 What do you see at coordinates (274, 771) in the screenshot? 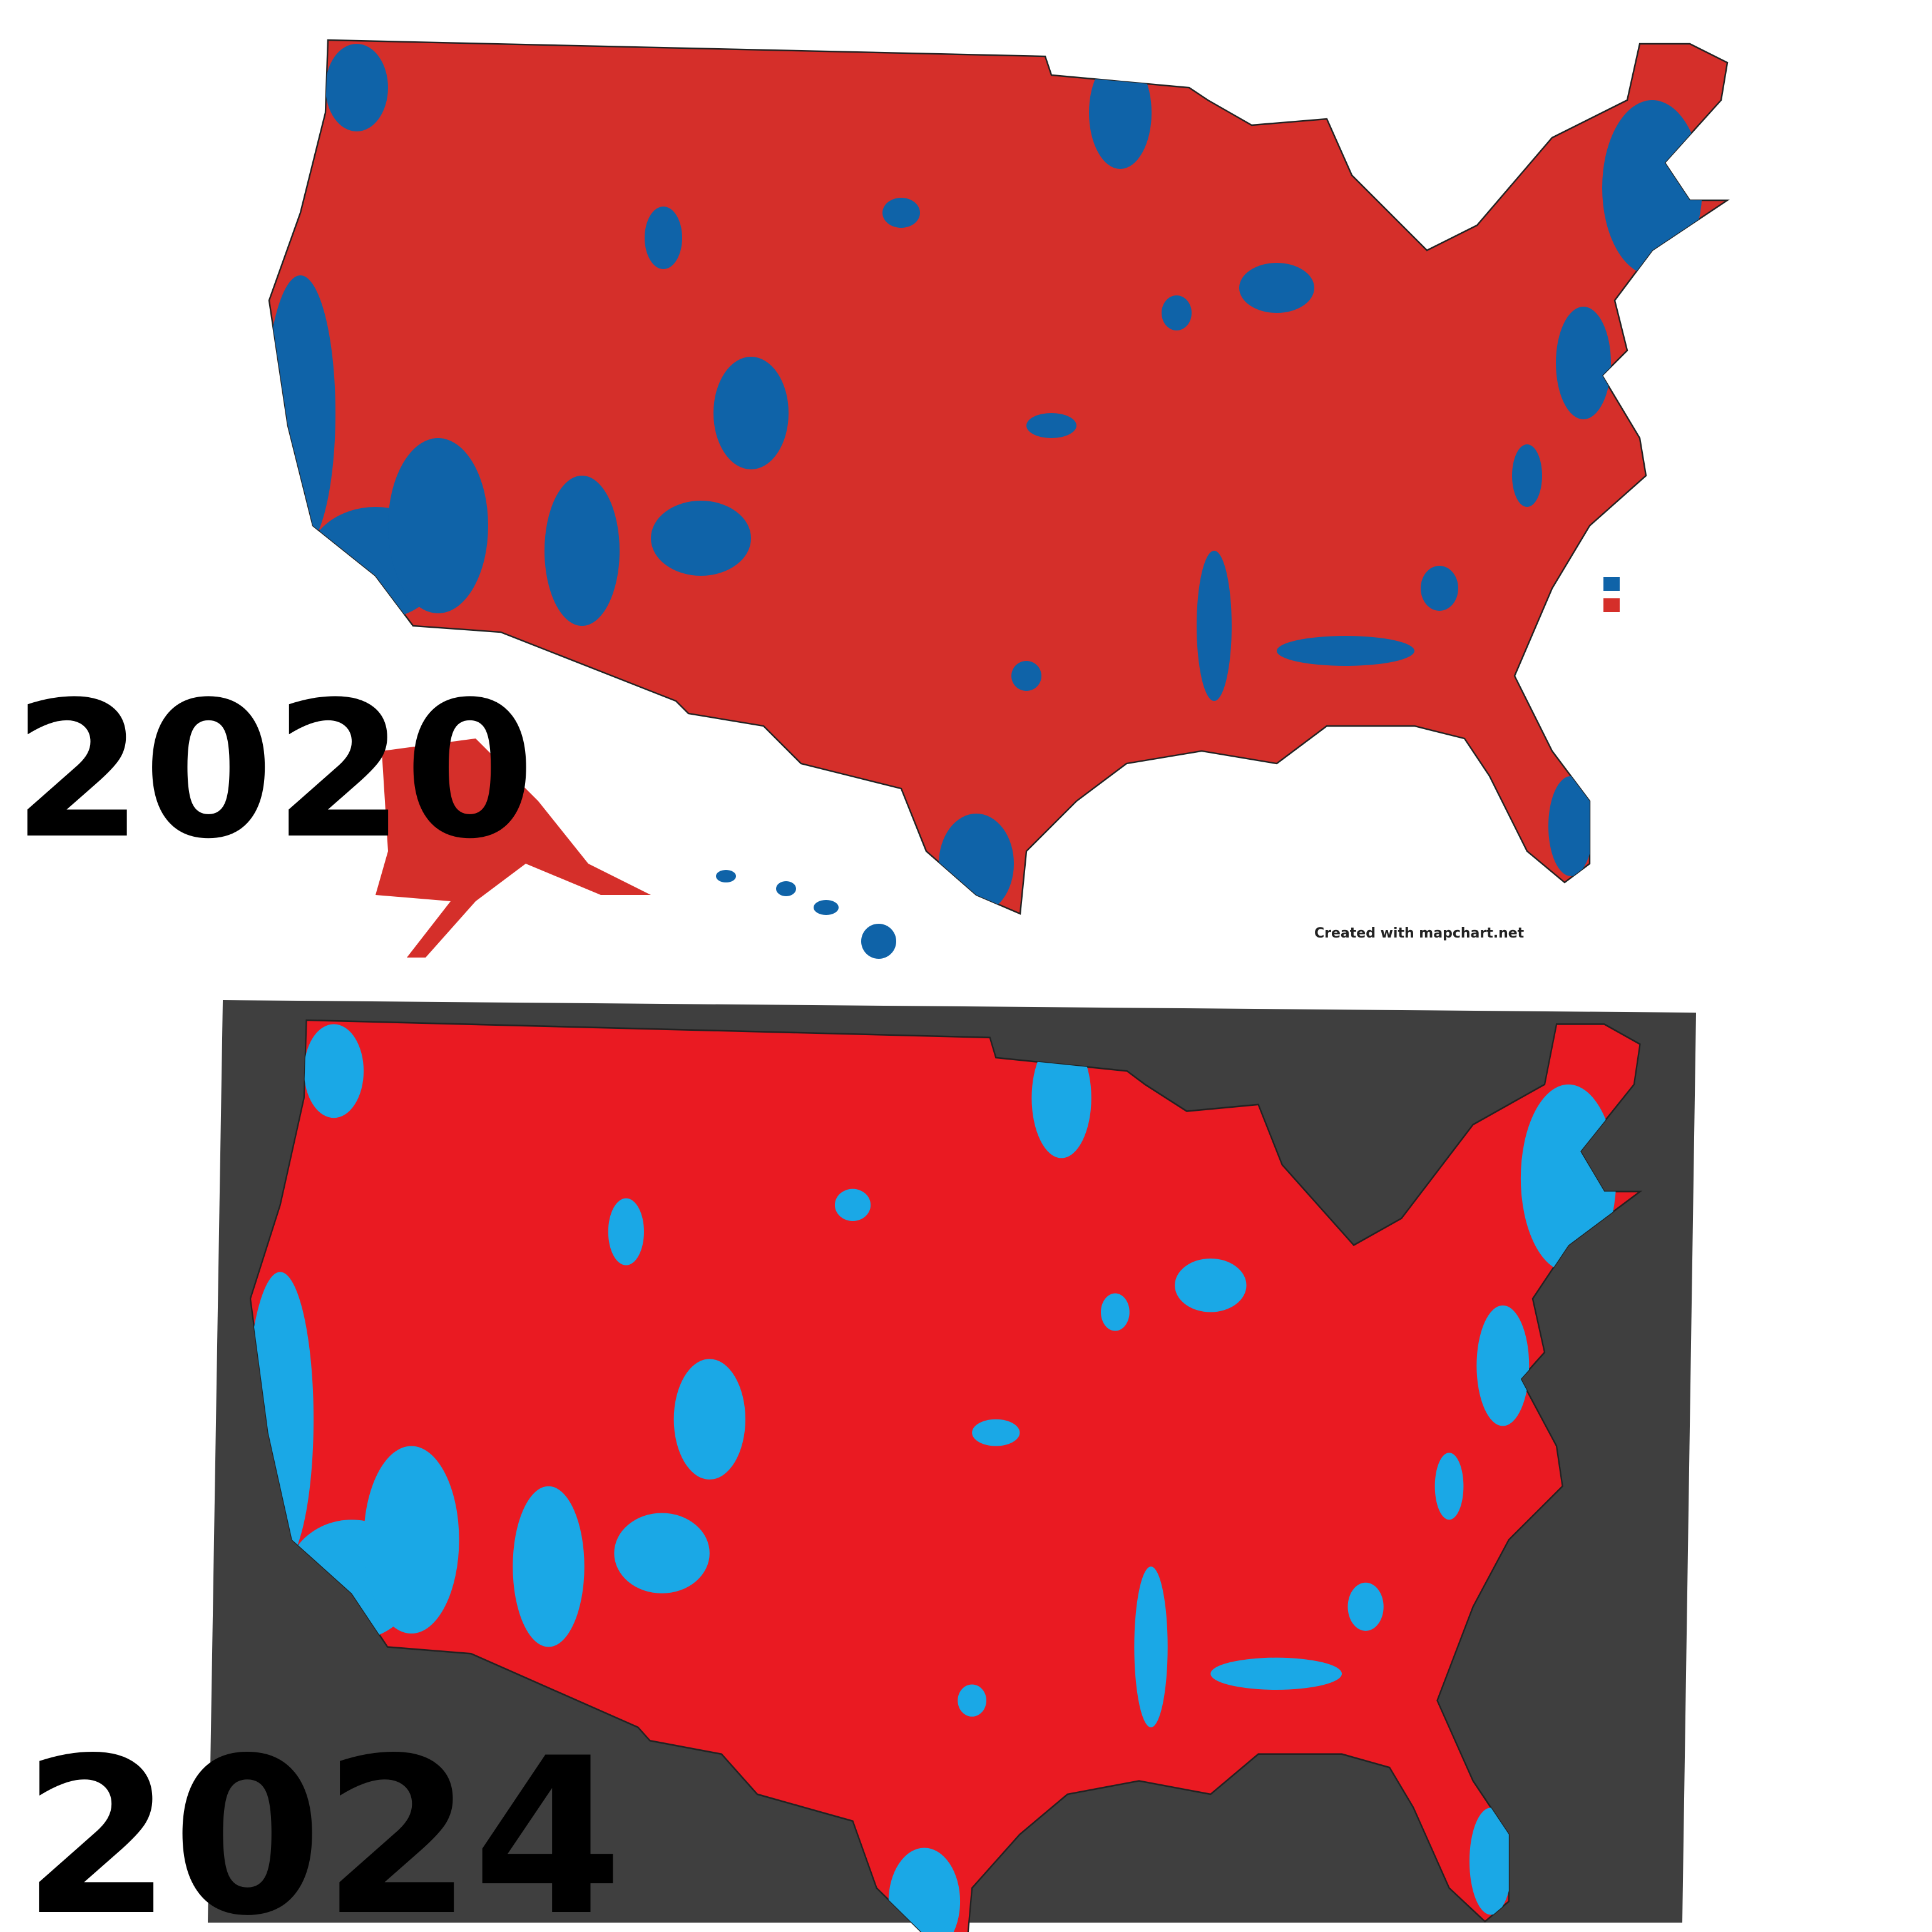
I see `year-label: 2020` at bounding box center [274, 771].